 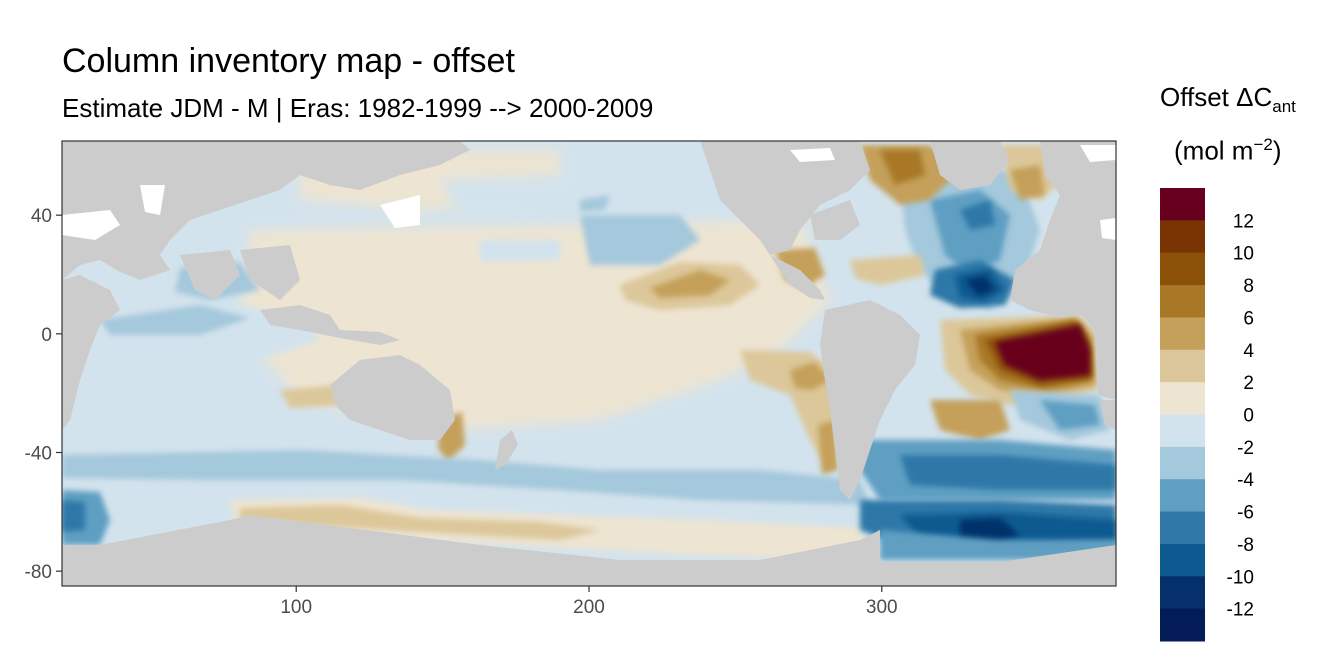 I want to click on legend-colorbar: 12 10 8 6 4 2 0 -2 -4 -6 -8 -10 -12, so click(x=1207, y=415).